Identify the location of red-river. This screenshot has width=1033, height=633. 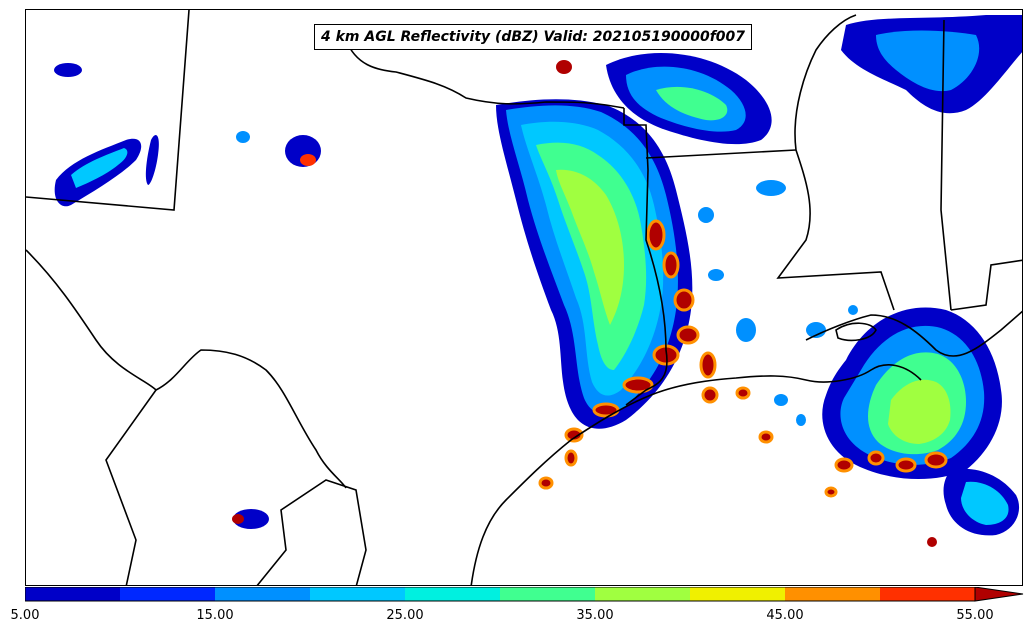
(485, 74).